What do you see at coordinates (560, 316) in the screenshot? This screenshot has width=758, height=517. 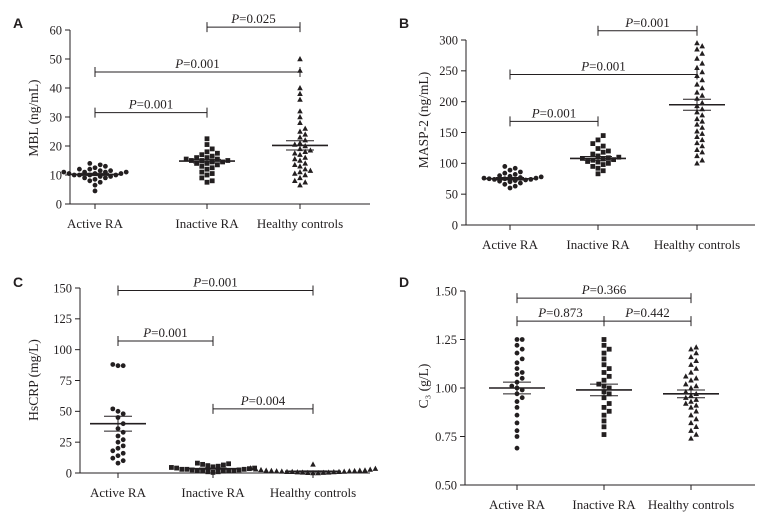 I see `significance-bracket: P=0.873` at bounding box center [560, 316].